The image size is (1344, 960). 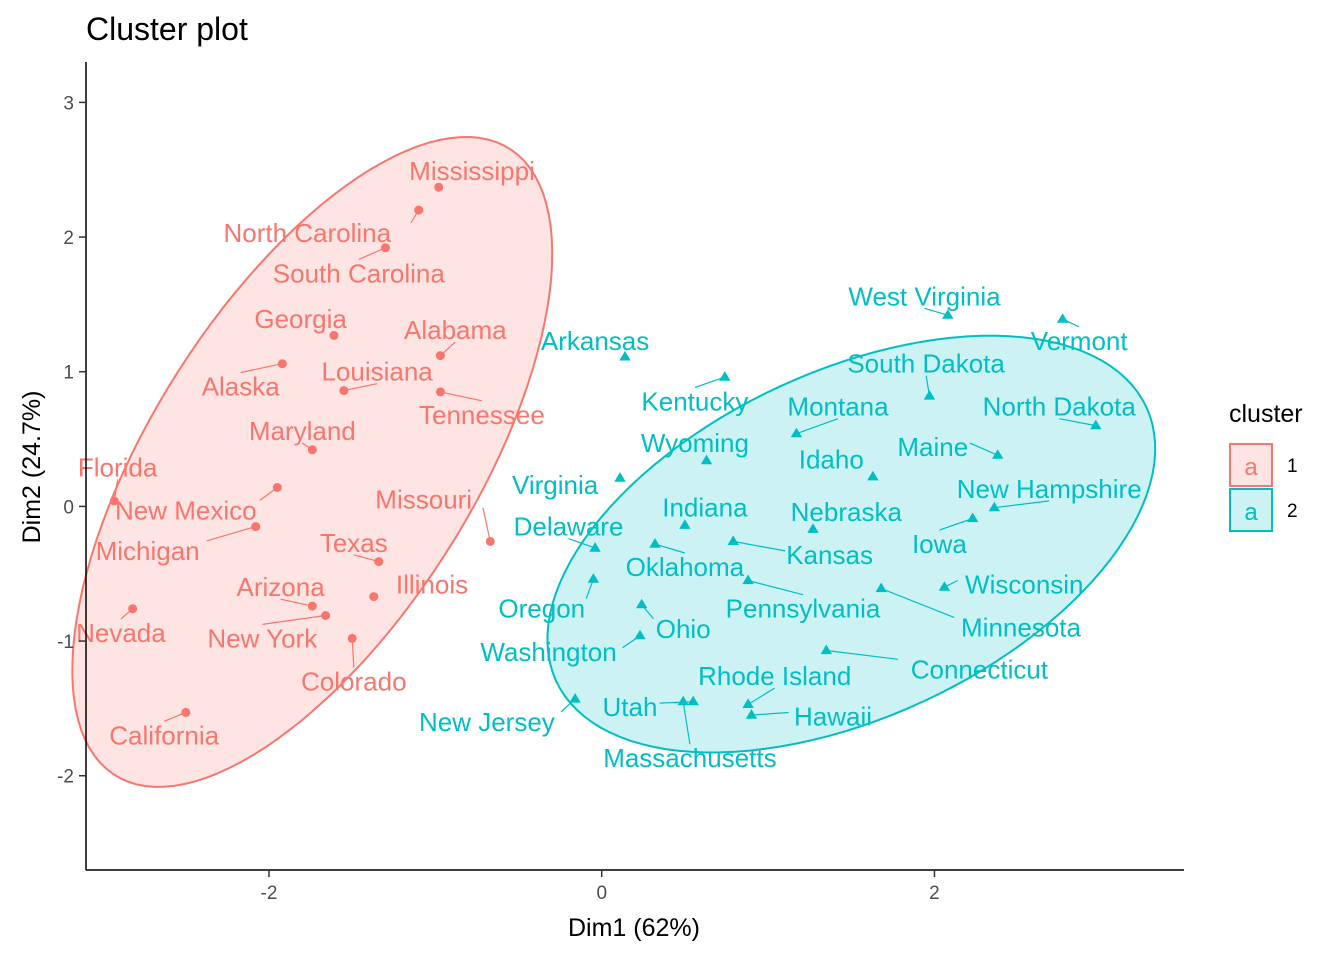 What do you see at coordinates (300, 319) in the screenshot?
I see `point-label: Georgia` at bounding box center [300, 319].